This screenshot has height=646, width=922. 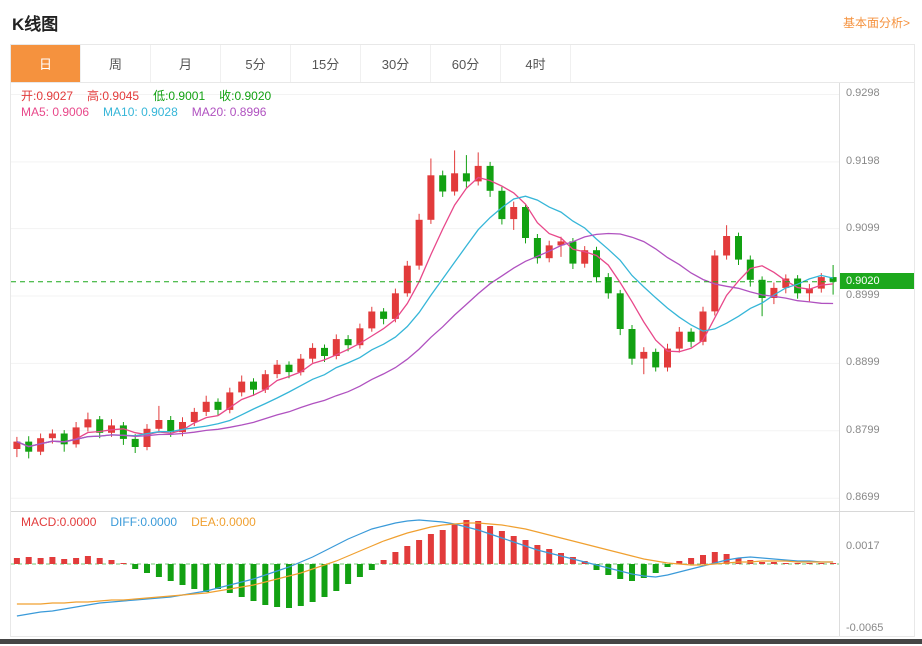 What do you see at coordinates (863, 227) in the screenshot?
I see `price-tick: 0.9099` at bounding box center [863, 227].